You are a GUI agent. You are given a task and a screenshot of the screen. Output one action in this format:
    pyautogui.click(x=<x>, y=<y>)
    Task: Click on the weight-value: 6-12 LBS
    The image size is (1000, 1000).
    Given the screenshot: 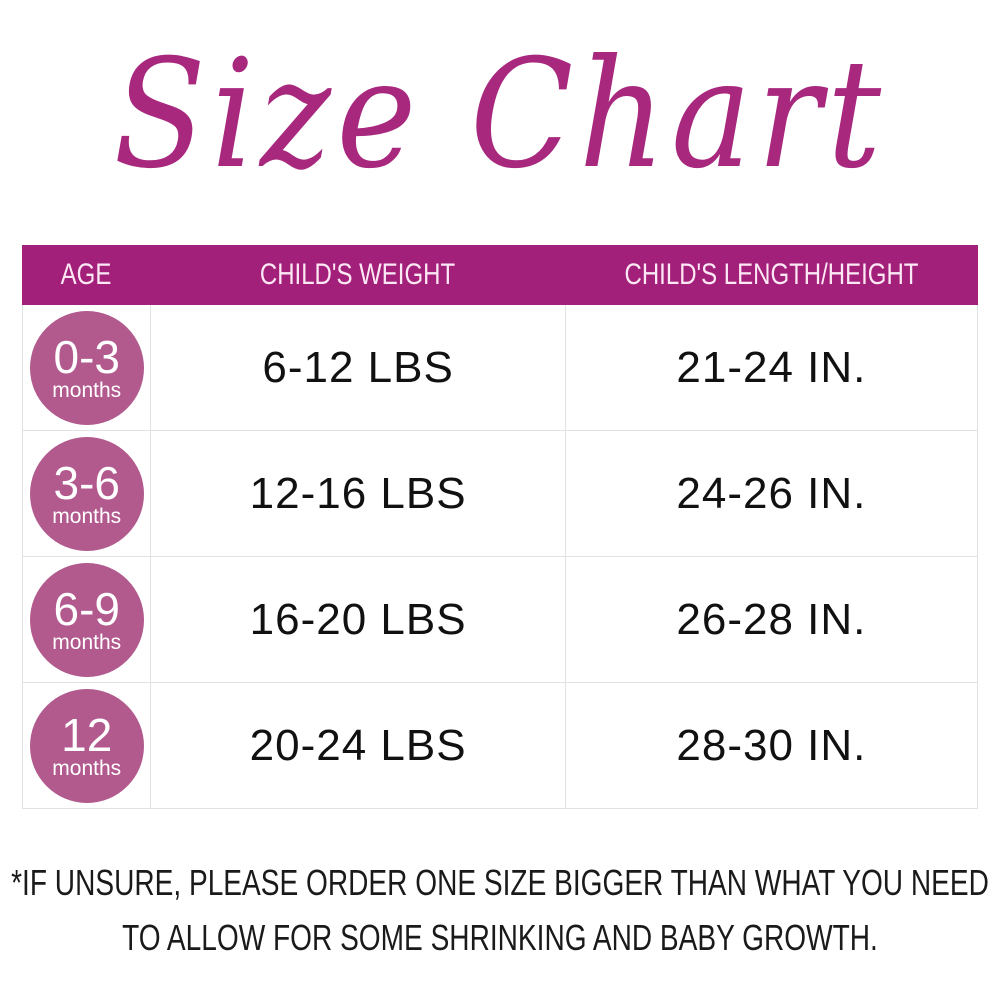 What is the action you would take?
    pyautogui.click(x=358, y=367)
    